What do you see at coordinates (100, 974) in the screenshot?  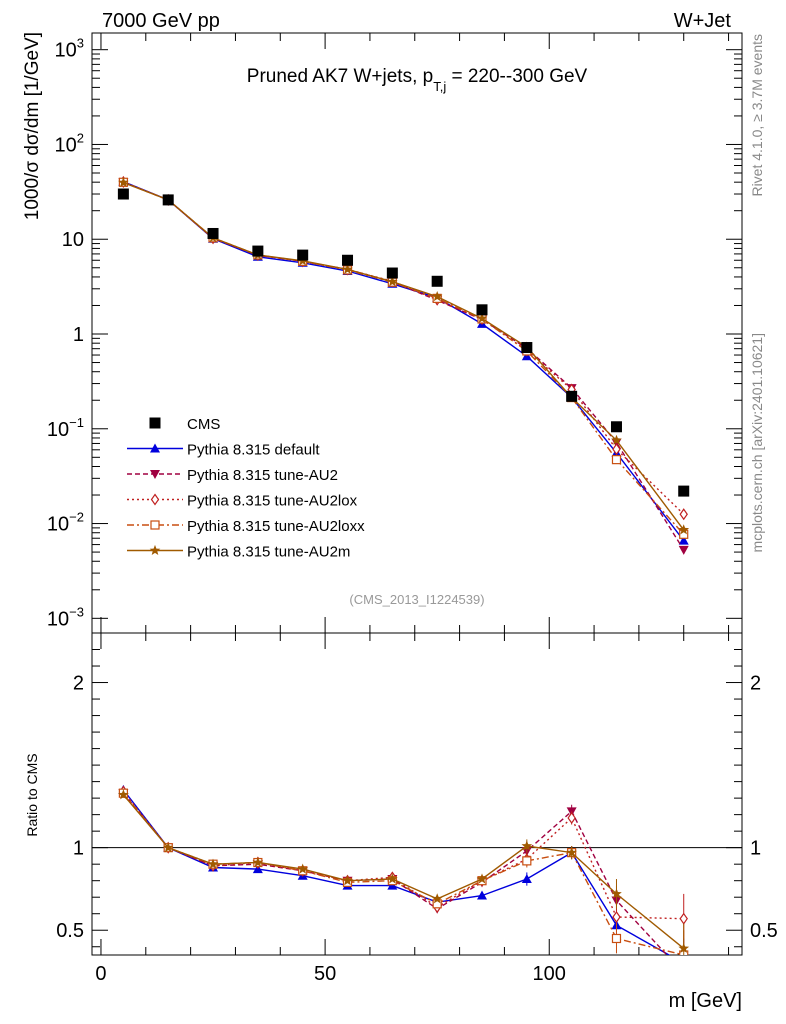 I see `x-tick-label: 0` at bounding box center [100, 974].